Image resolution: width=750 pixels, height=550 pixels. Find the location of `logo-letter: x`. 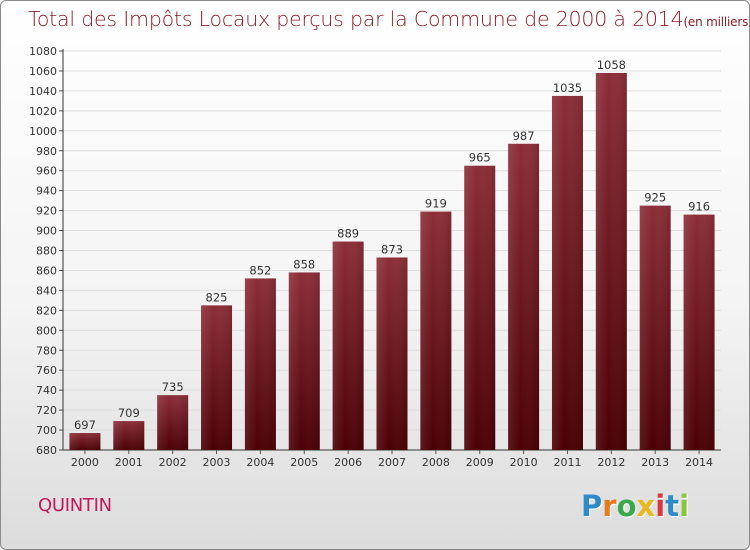

logo-letter: x is located at coordinates (646, 506).